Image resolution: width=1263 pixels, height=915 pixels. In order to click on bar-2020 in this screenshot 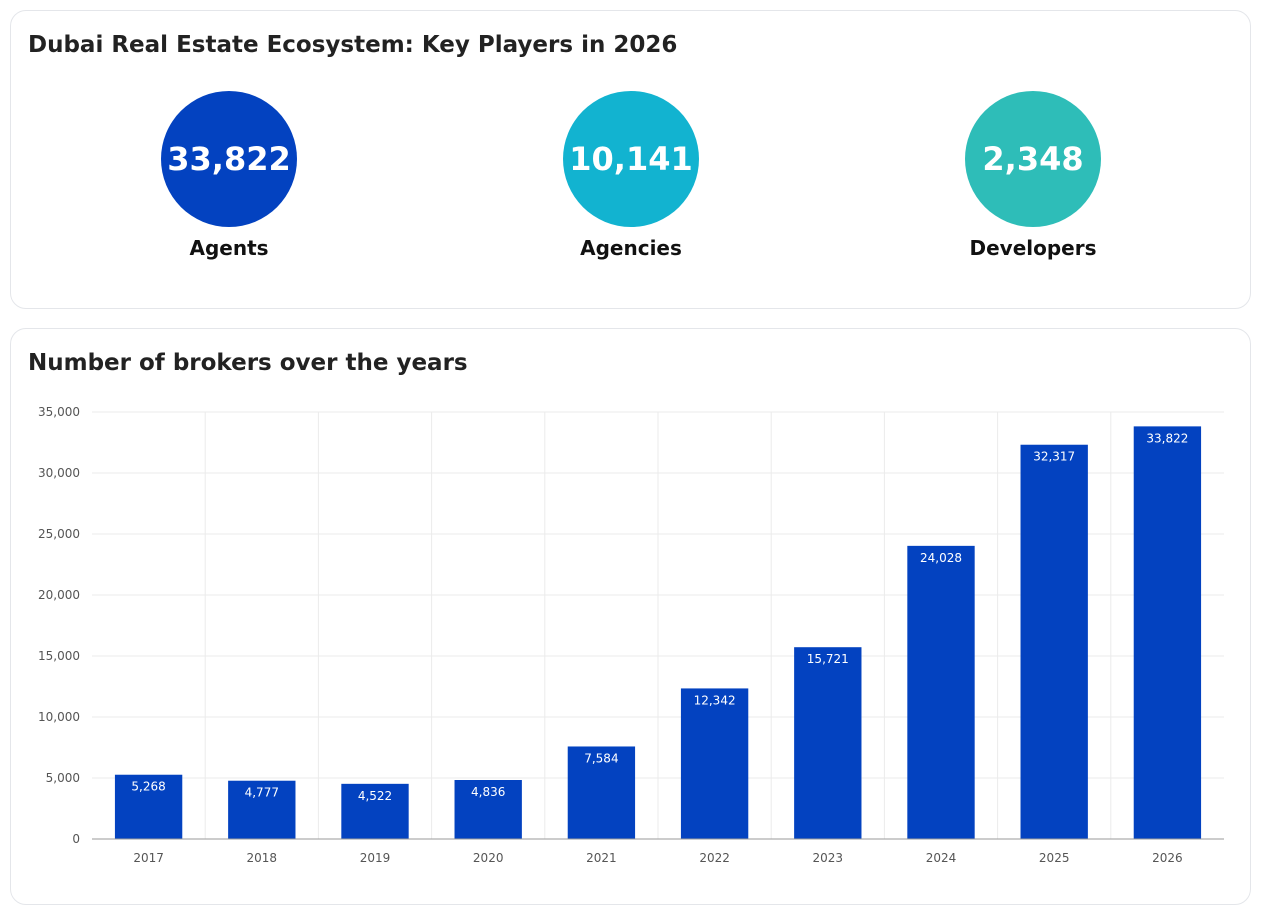, I will do `click(488, 809)`.